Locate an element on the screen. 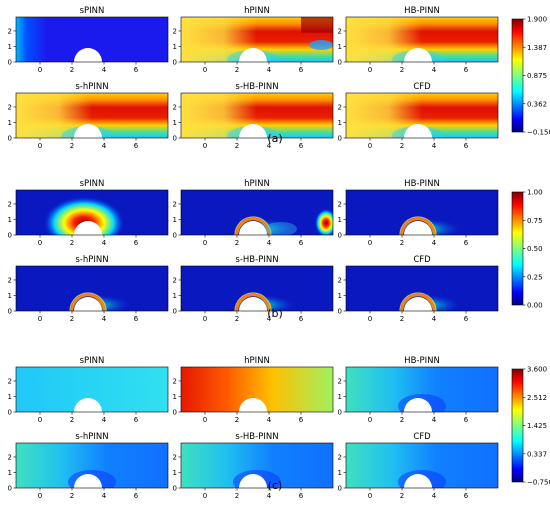 This screenshot has width=550, height=526. panel-cfd: CFD 0 2 4 6 2 1 0 is located at coordinates (418, 466).